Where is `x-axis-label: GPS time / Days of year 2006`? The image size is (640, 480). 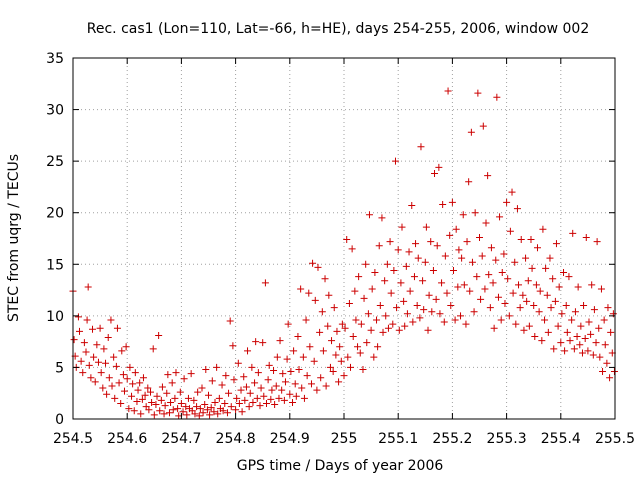
x-axis-label: GPS time / Days of year 2006 is located at coordinates (340, 466).